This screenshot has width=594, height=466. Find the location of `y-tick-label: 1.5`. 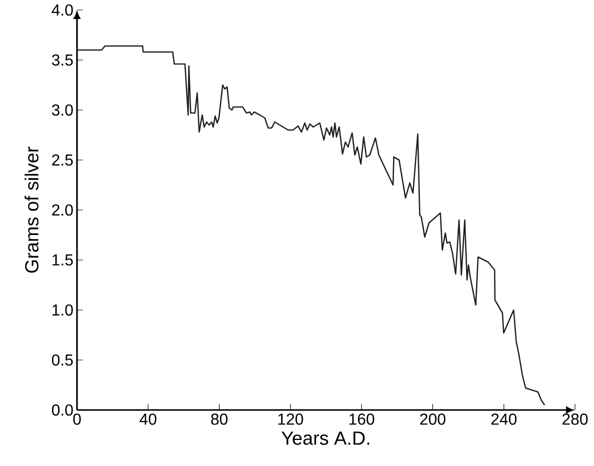

y-tick-label: 1.5 is located at coordinates (62, 260).